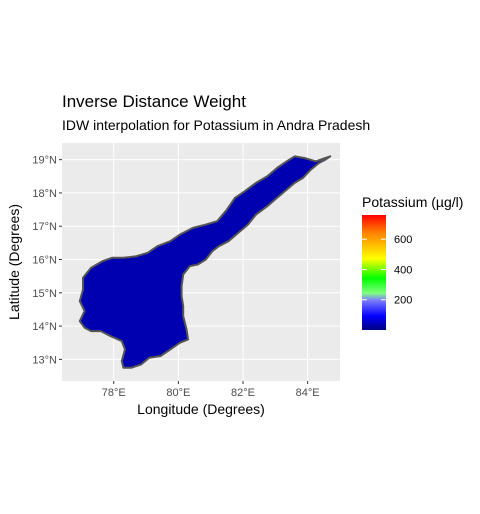 The width and height of the screenshot is (480, 514). I want to click on y-tick-label: 15°N, so click(44, 294).